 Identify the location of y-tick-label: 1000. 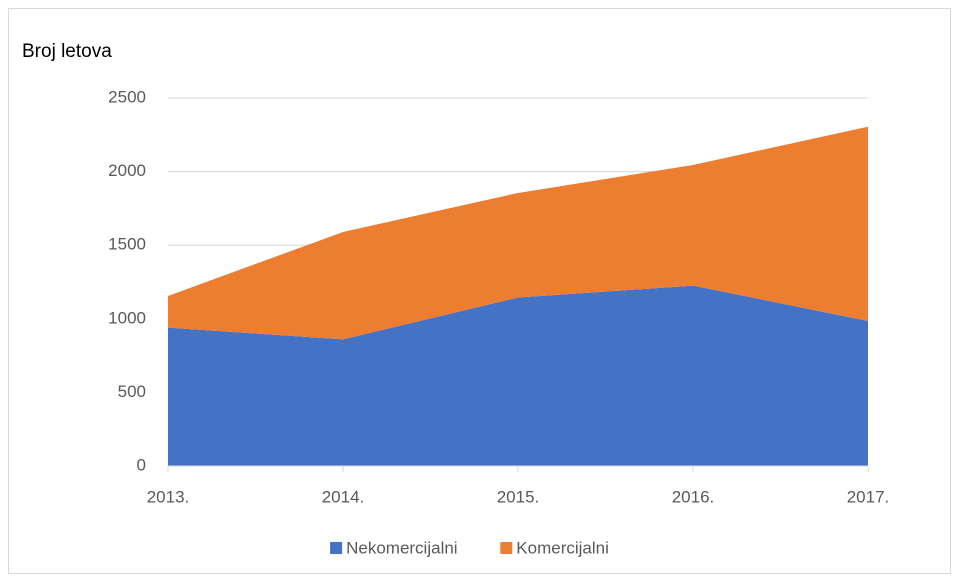
(127, 317).